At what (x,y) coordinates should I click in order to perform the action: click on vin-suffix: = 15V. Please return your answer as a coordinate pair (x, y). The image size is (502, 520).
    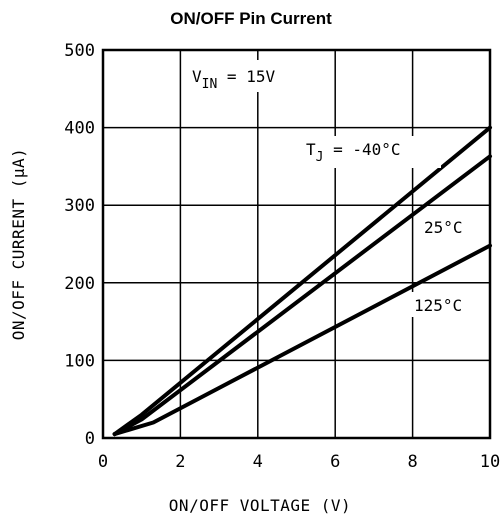
    Looking at the image, I should click on (246, 76).